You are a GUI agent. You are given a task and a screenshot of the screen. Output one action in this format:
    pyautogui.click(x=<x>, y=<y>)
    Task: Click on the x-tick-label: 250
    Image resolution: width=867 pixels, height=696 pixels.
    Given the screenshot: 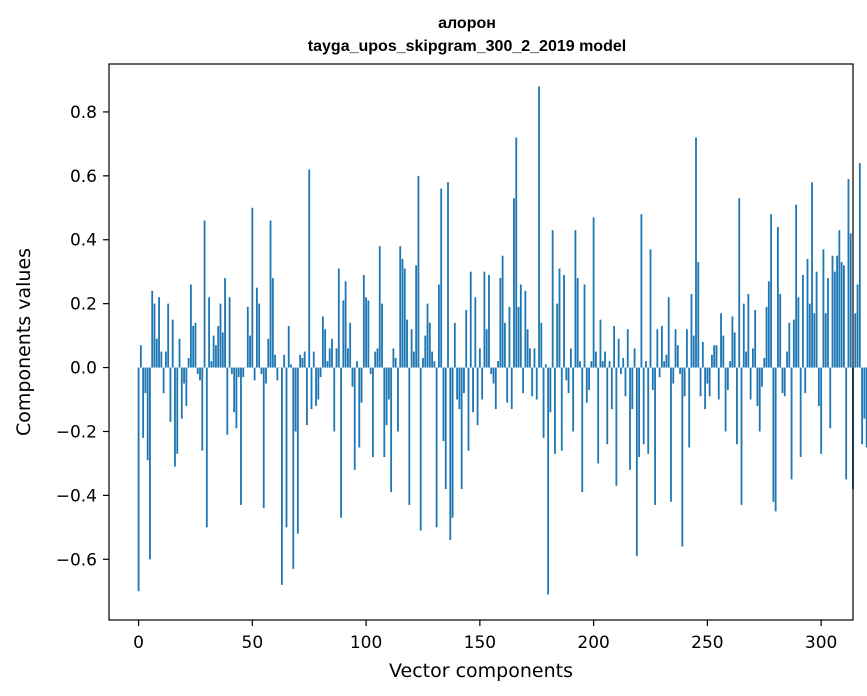 What is the action you would take?
    pyautogui.click(x=707, y=643)
    